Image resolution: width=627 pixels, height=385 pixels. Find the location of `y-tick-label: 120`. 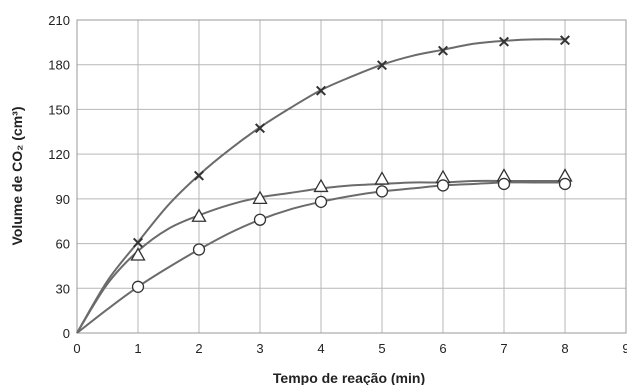

y-tick-label: 120 is located at coordinates (59, 154).